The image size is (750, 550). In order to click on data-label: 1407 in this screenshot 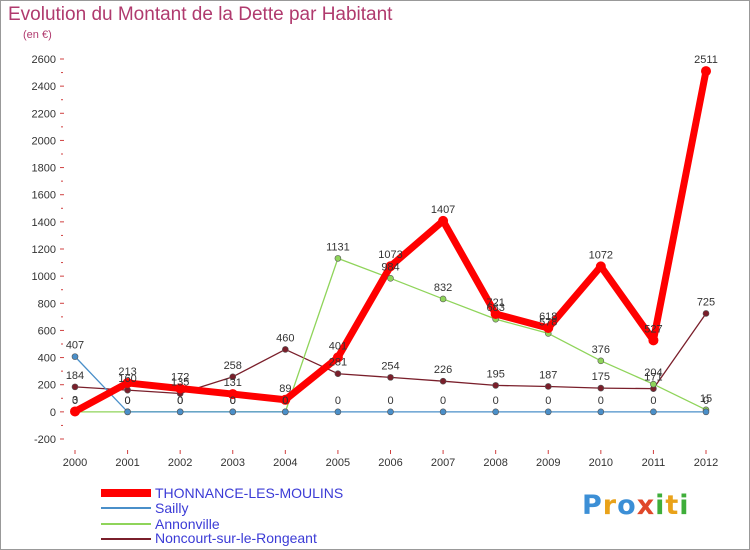, I will do `click(443, 210)`.